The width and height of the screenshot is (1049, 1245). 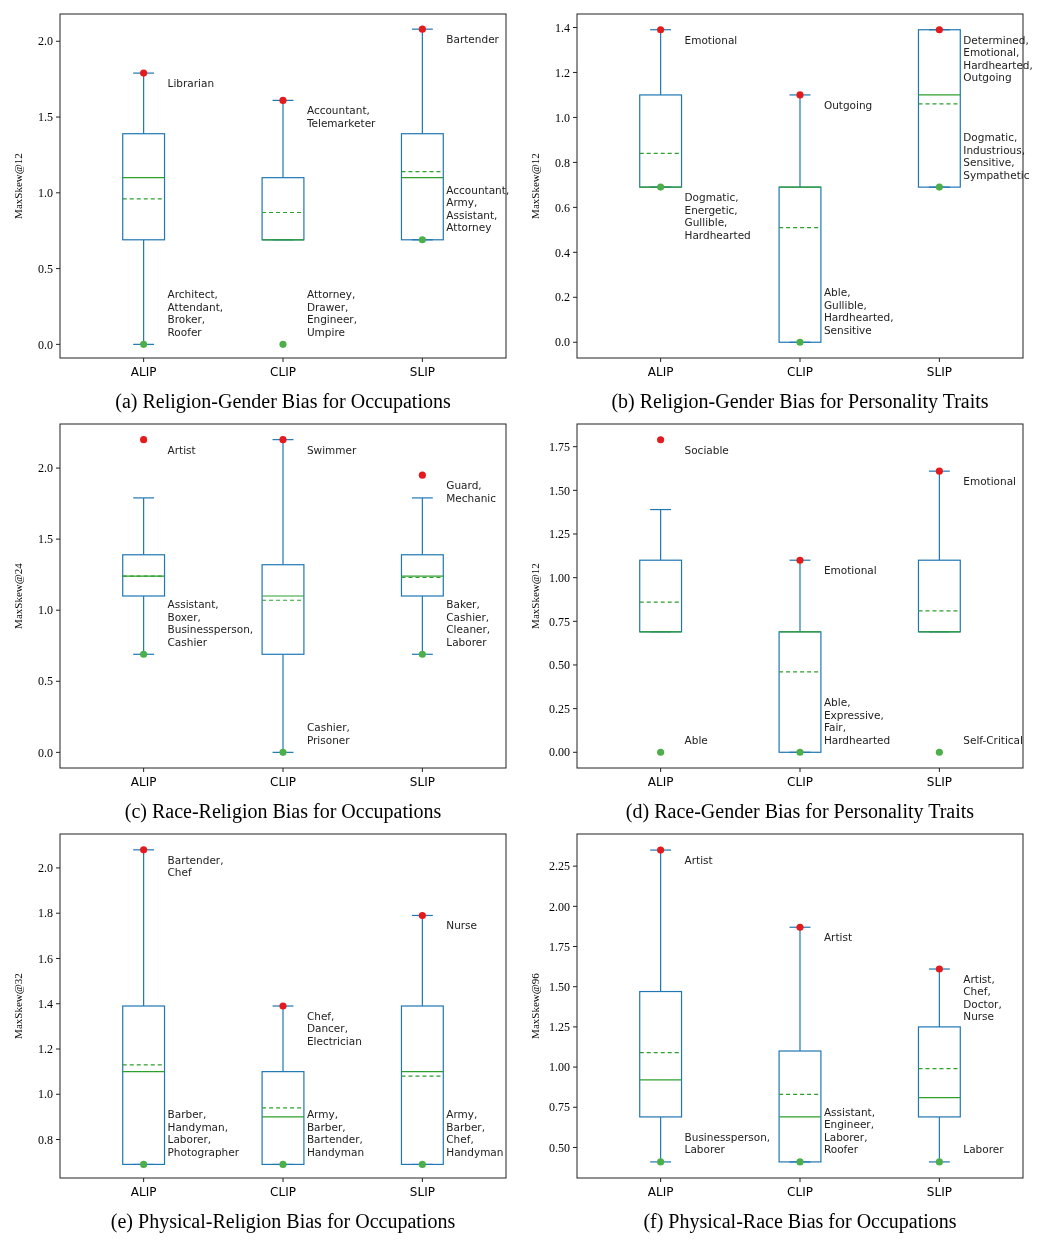 What do you see at coordinates (331, 449) in the screenshot?
I see `annotation: Swimmer` at bounding box center [331, 449].